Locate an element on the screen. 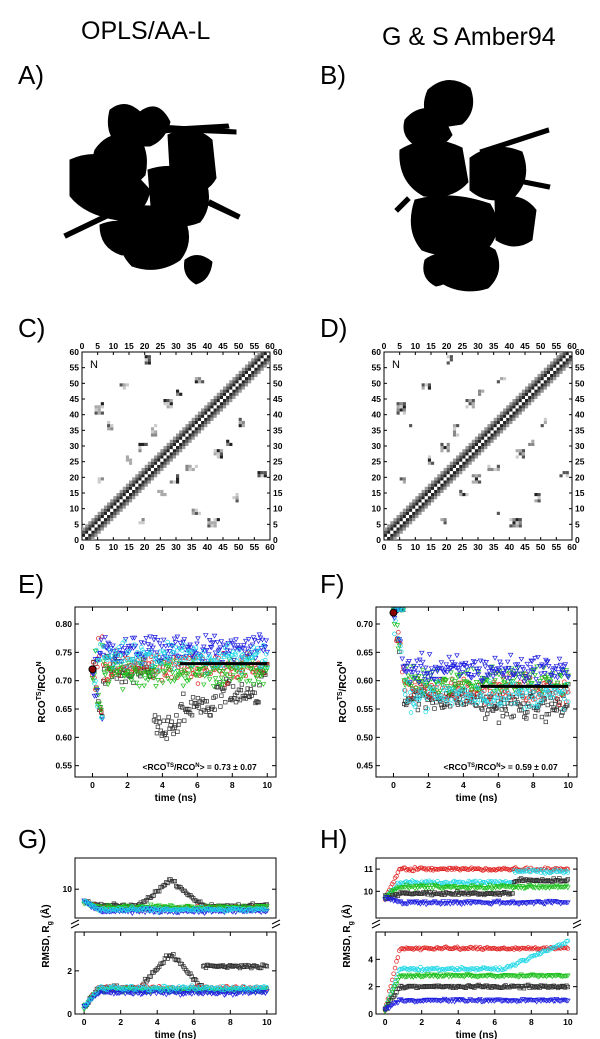 The image size is (600, 1039). y-tick-label: 0 is located at coordinates (69, 1014).